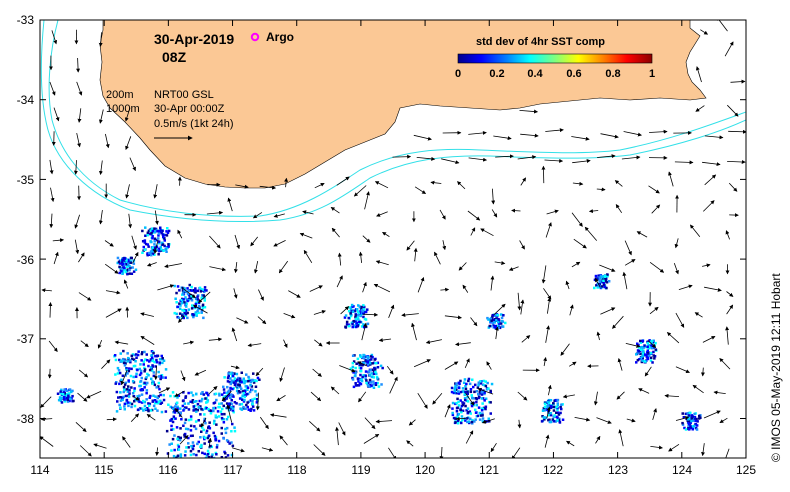 The width and height of the screenshot is (790, 492). Describe the element at coordinates (776, 367) in the screenshot. I see `credit-text: © IMOS 05-May-2019 12:11 Hobart` at that location.